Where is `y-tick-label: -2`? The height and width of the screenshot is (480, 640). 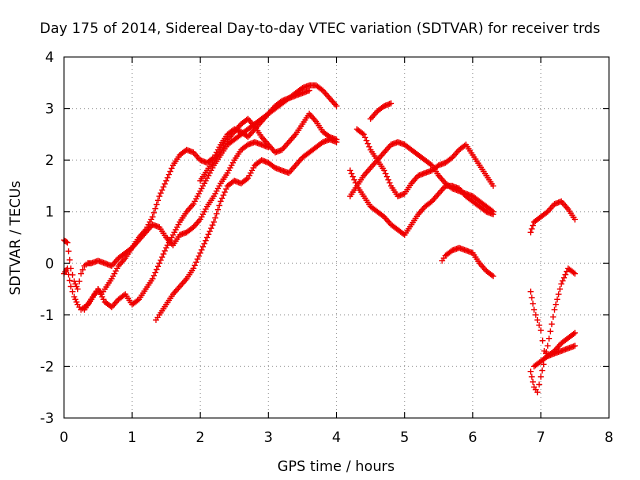 y-tick-label: -2 is located at coordinates (47, 367).